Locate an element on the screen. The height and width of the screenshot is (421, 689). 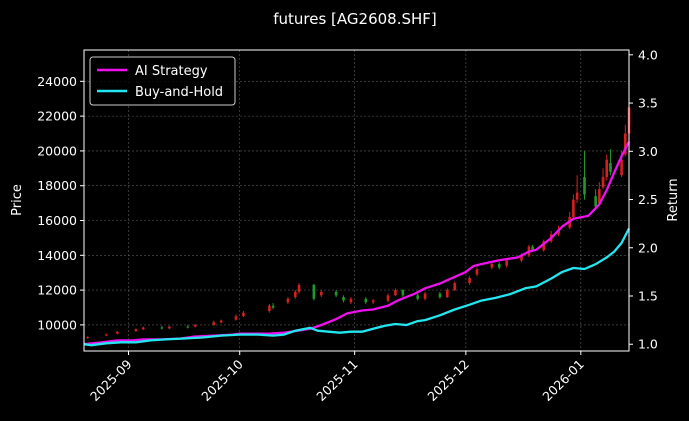
y-tick-label: 20000 is located at coordinates (57, 150).